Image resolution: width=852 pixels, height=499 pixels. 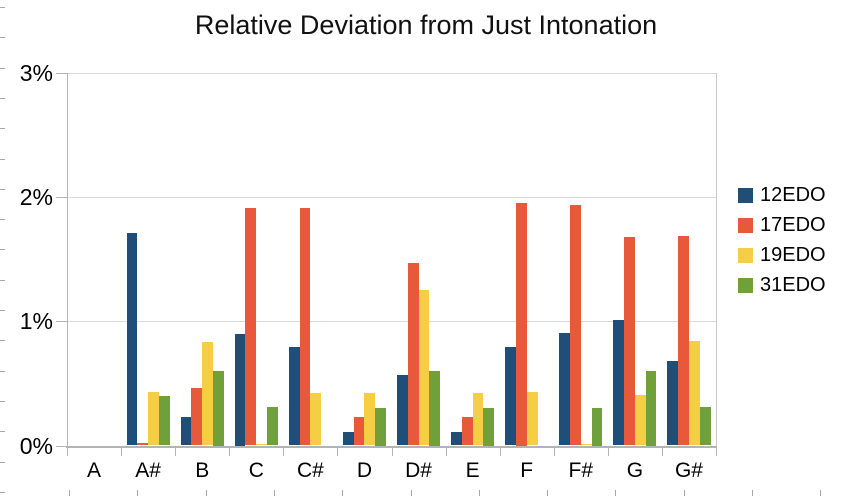 I want to click on legend-swatch-17edo, so click(x=745, y=225).